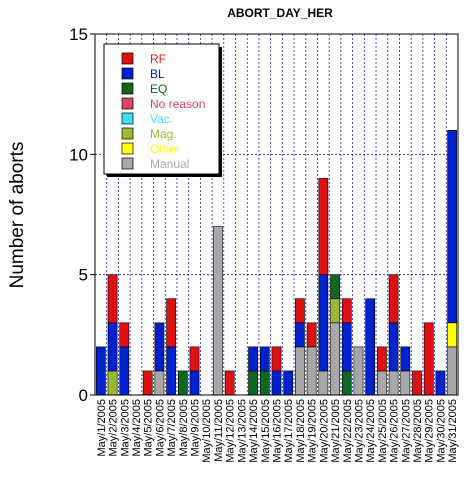  Describe the element at coordinates (371, 431) in the screenshot. I see `x-tick-label: May/24/2005` at that location.